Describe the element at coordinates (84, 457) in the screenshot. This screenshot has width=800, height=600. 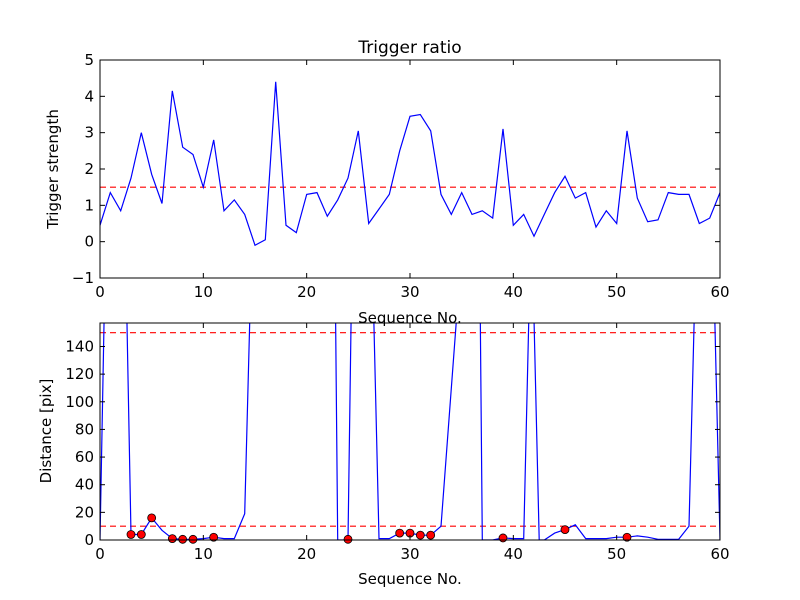
I see `y-tick-label: 60` at that location.